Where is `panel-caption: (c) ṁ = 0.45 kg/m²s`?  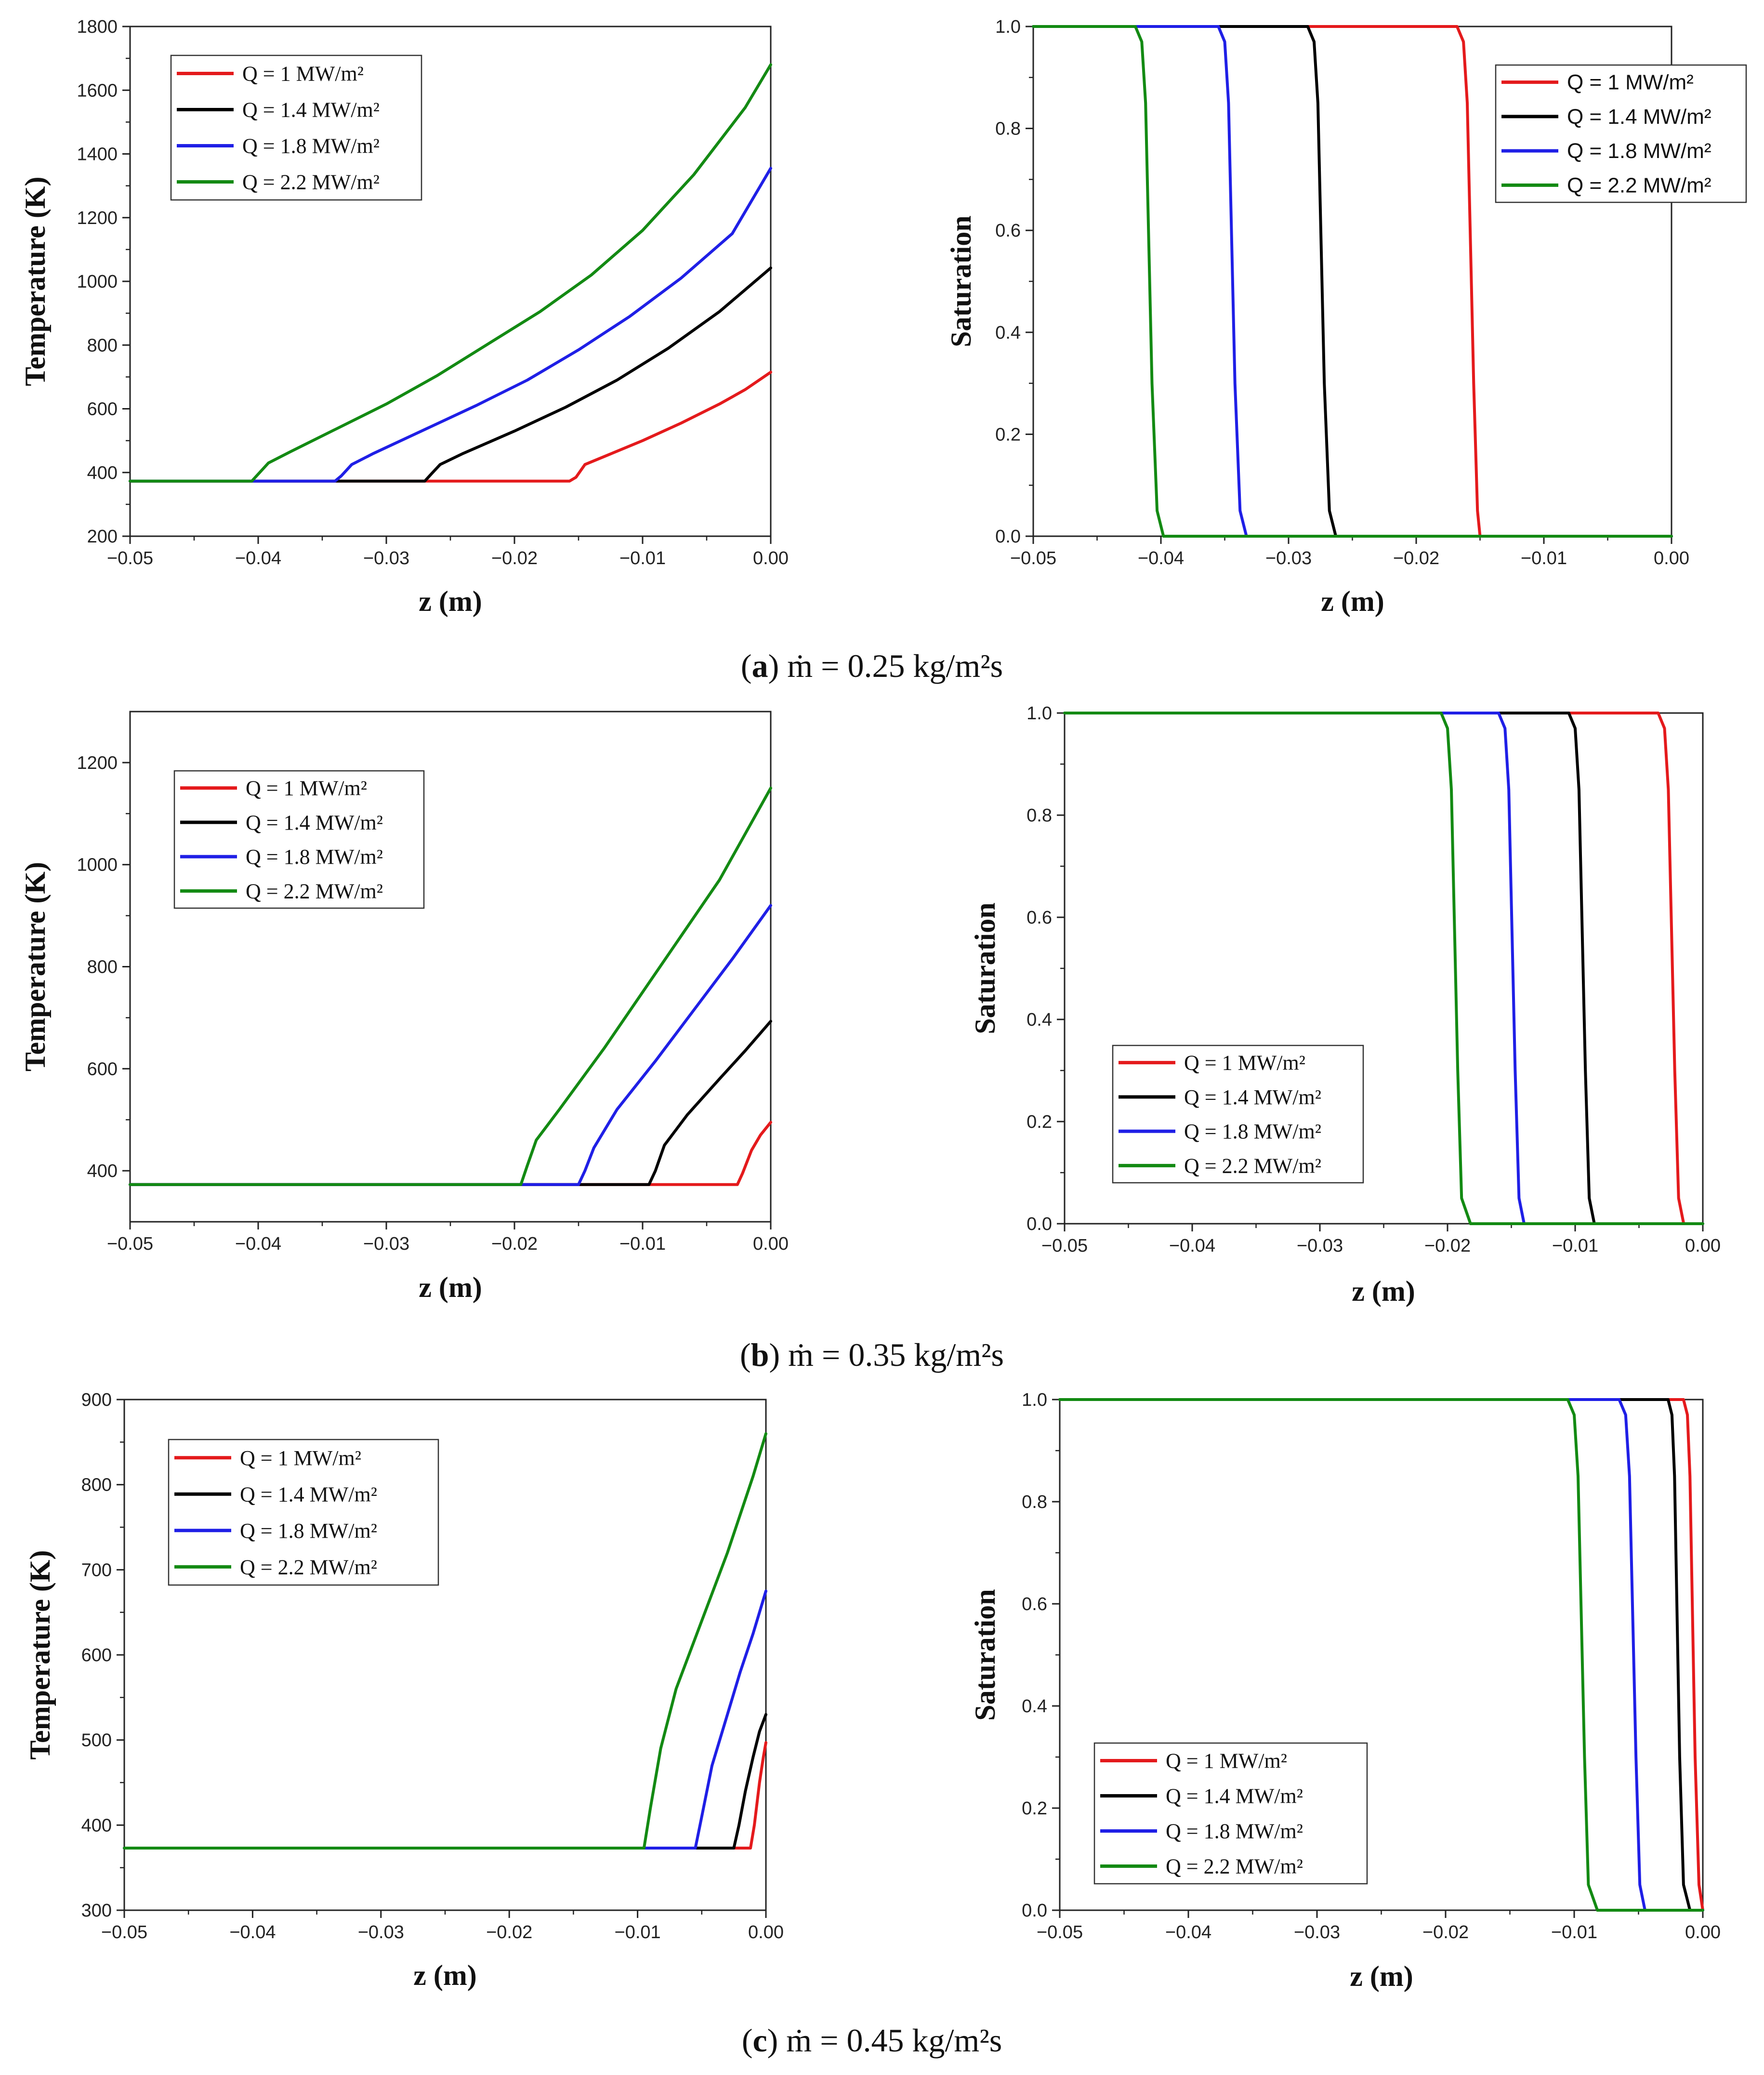 panel-caption: (c) ṁ = 0.45 kg/m²s is located at coordinates (872, 2040).